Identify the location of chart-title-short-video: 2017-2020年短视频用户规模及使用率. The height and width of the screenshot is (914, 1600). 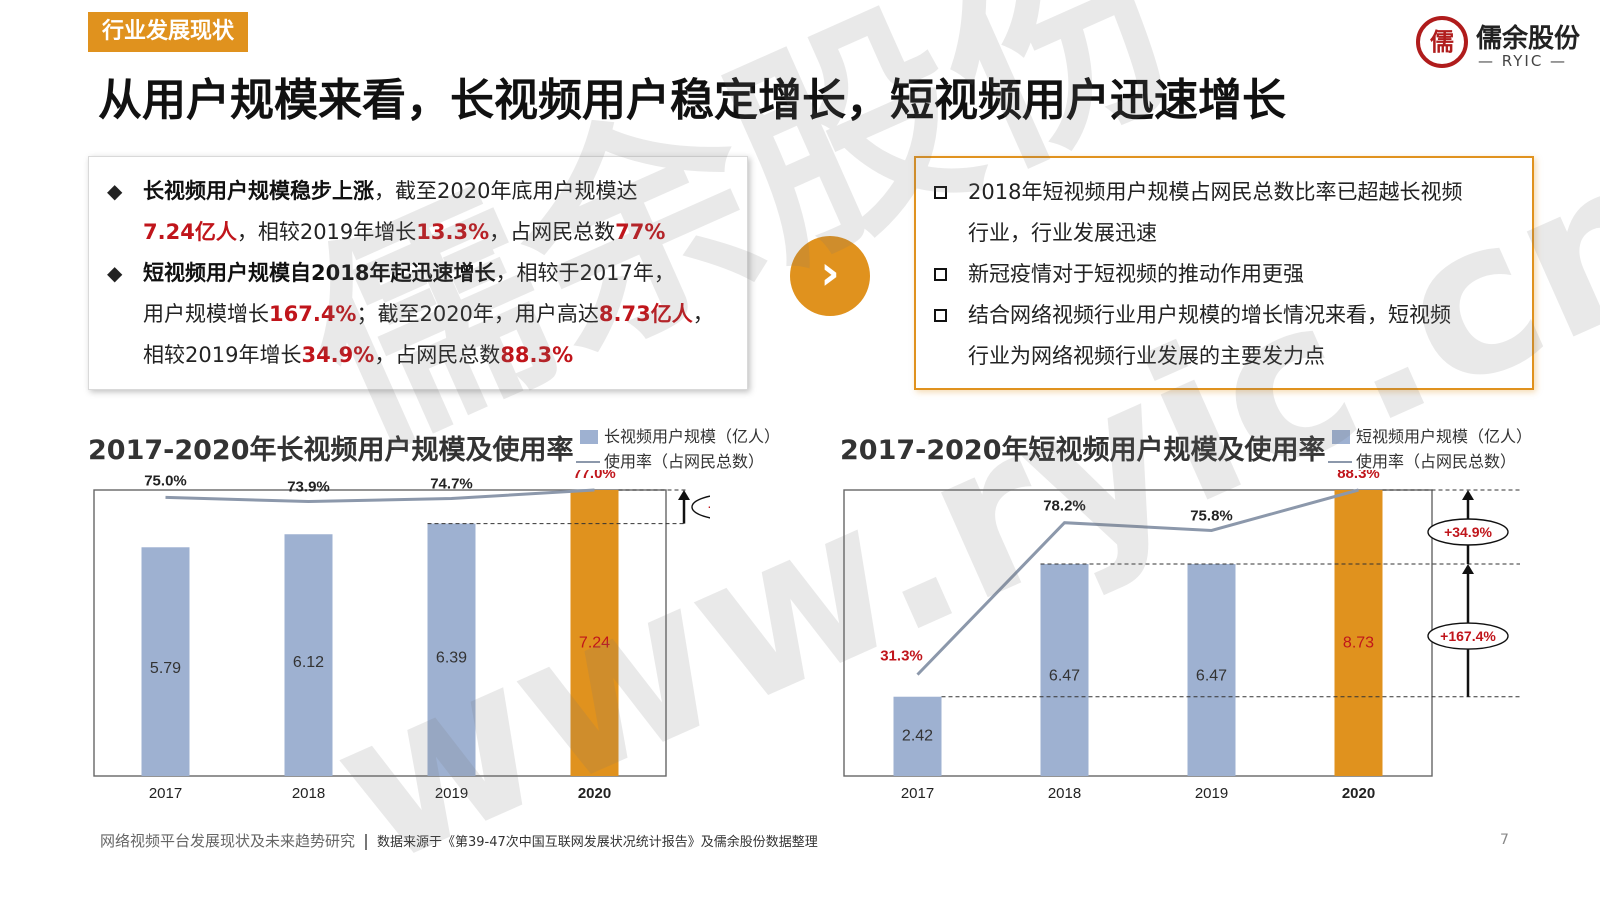
(1083, 450).